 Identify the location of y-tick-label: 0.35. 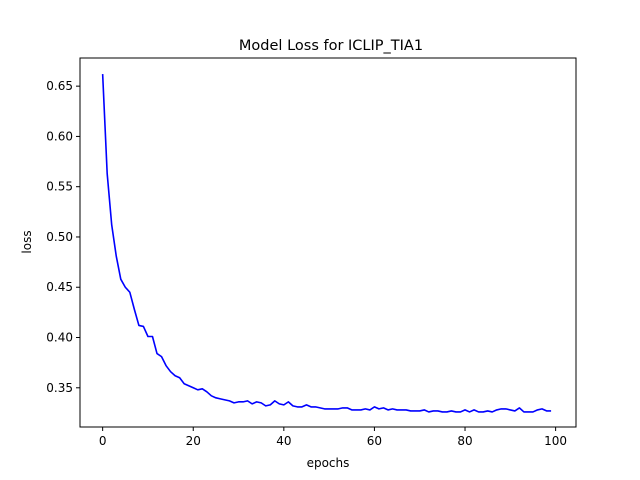
(59, 388).